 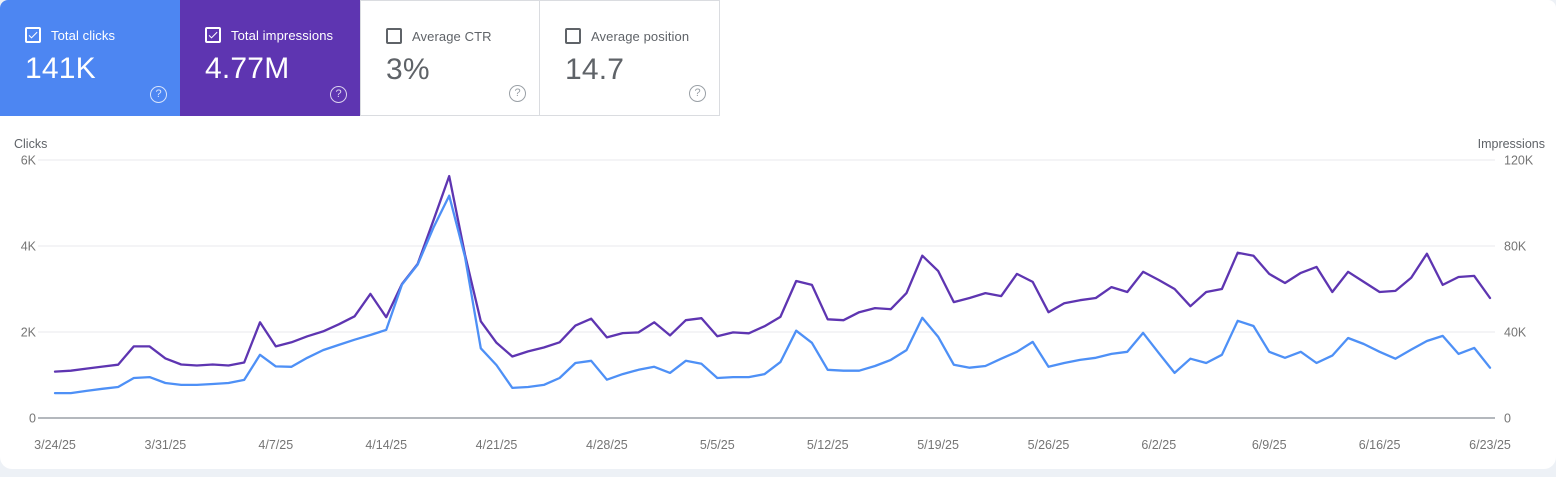 I want to click on metric-label: Total impressions, so click(x=282, y=35).